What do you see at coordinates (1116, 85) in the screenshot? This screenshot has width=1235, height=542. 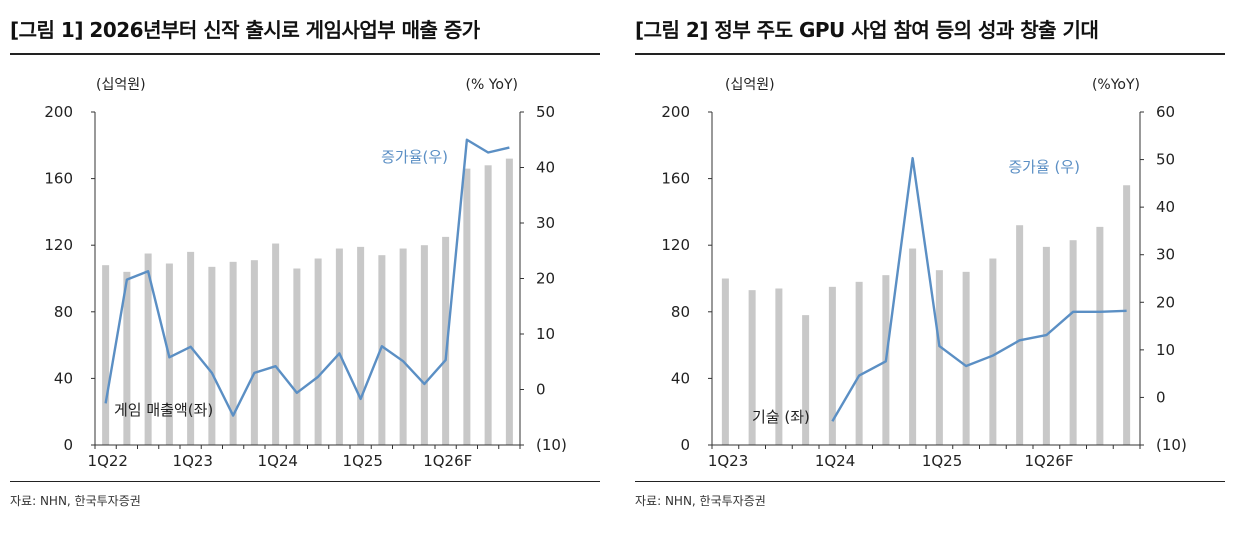 I see `right-unit-label: (%YoY)` at bounding box center [1116, 85].